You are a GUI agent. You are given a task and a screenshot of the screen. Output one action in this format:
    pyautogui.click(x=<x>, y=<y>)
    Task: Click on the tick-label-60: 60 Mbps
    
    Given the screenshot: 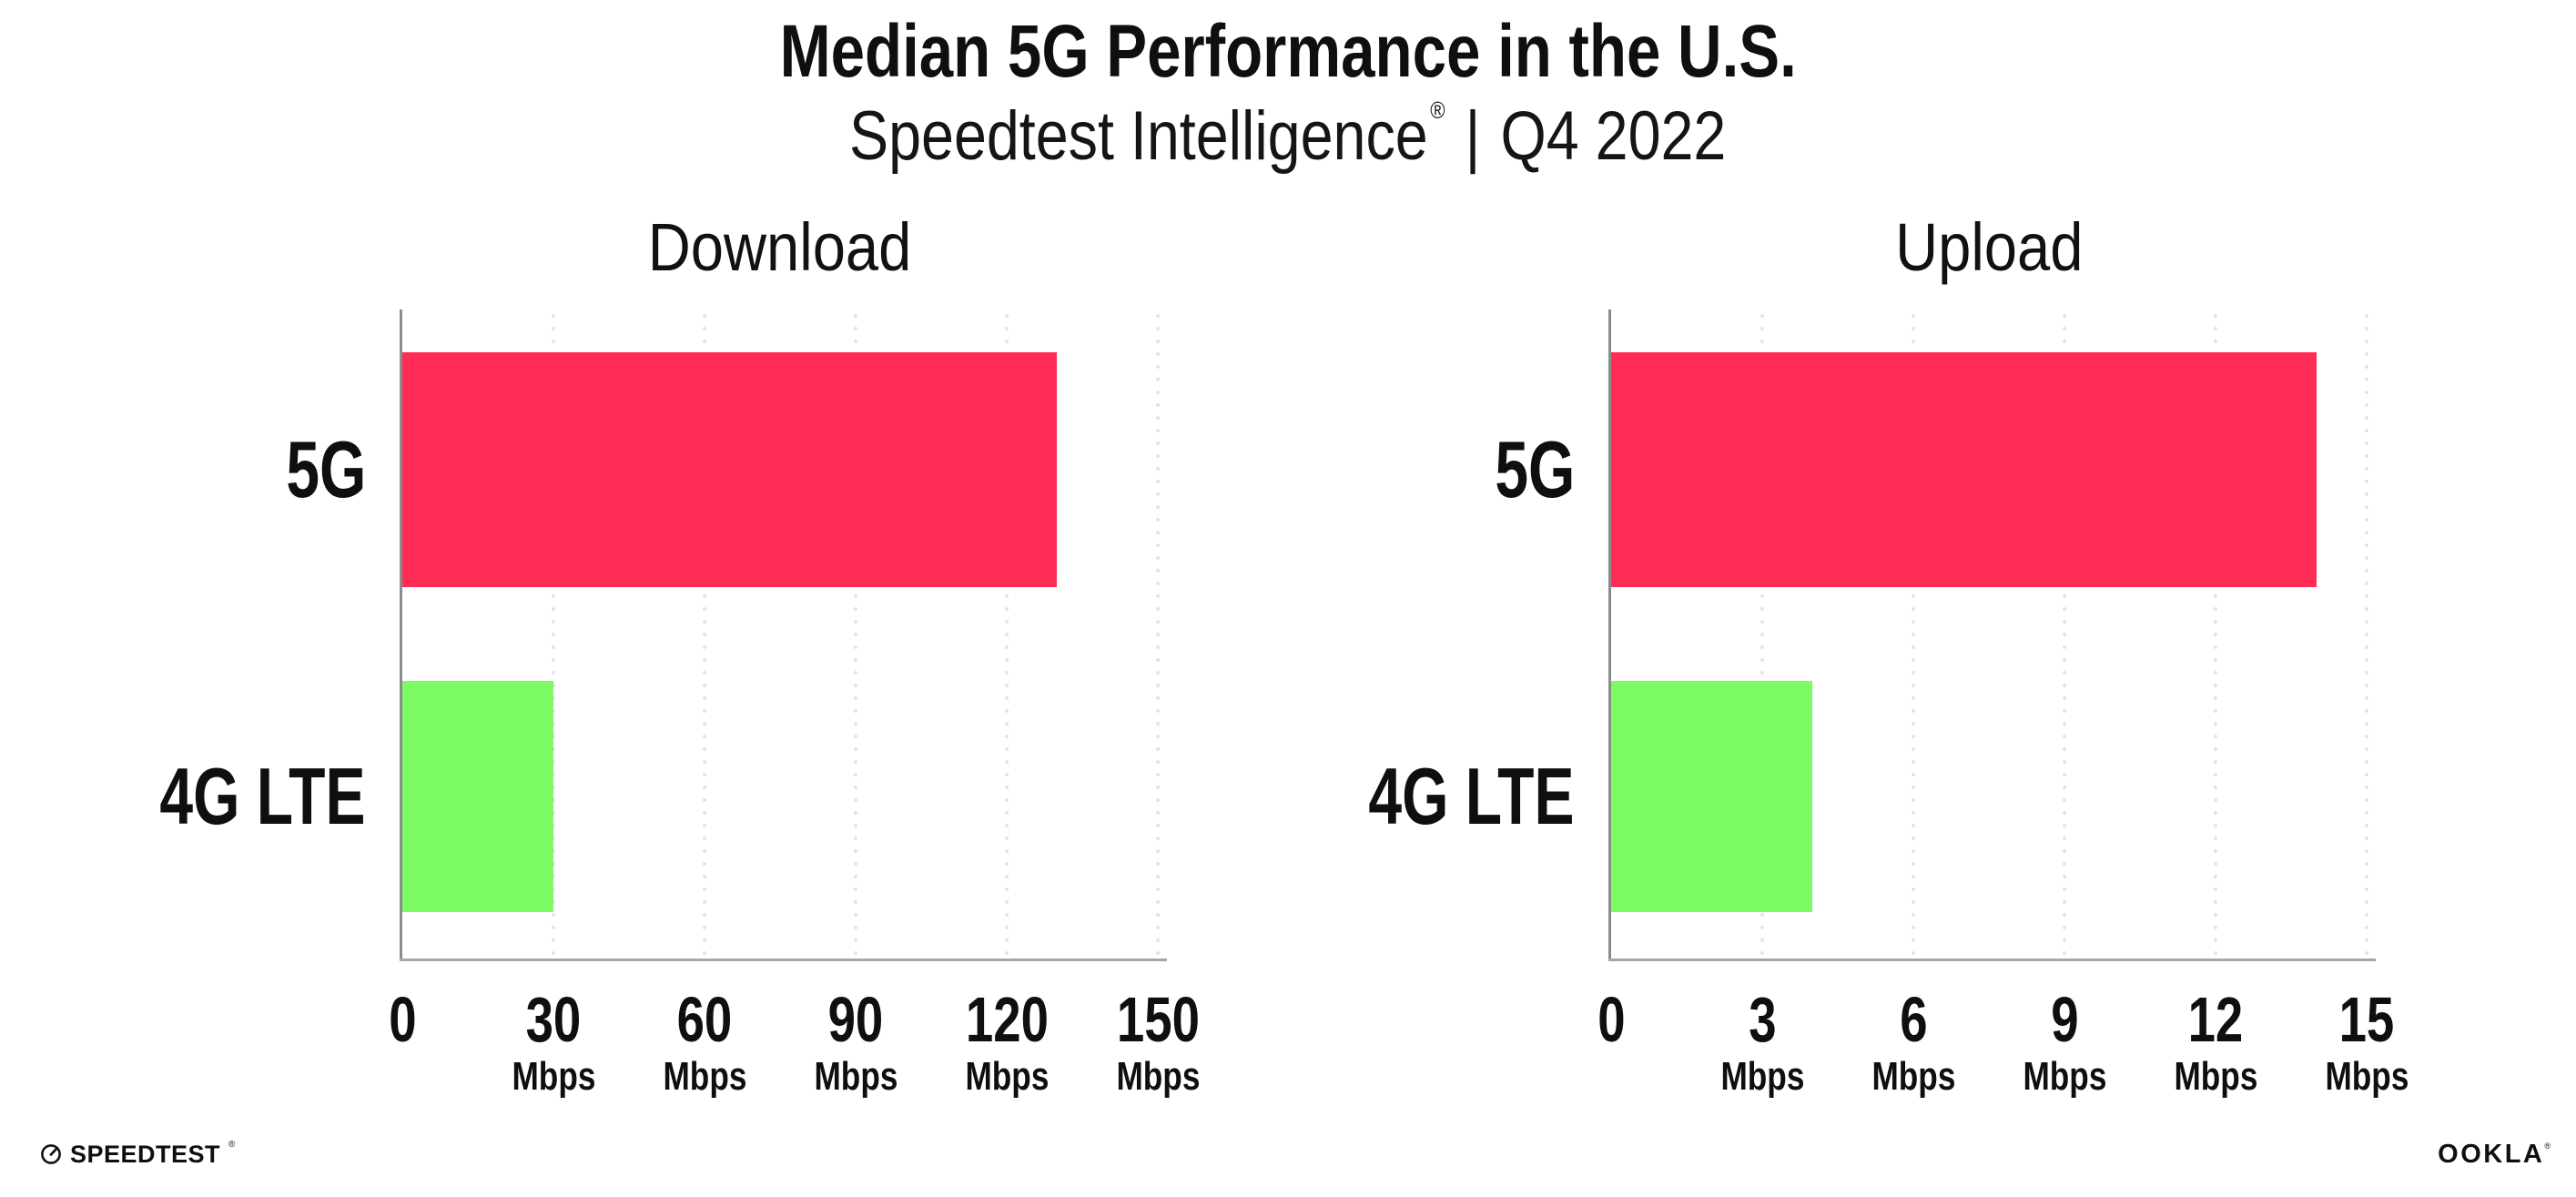 What is the action you would take?
    pyautogui.click(x=704, y=1043)
    